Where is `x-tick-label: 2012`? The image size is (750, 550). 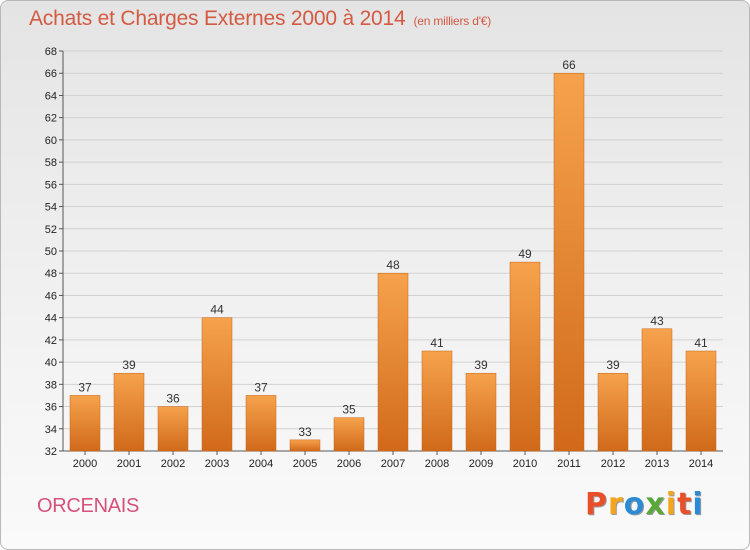
x-tick-label: 2012 is located at coordinates (613, 464).